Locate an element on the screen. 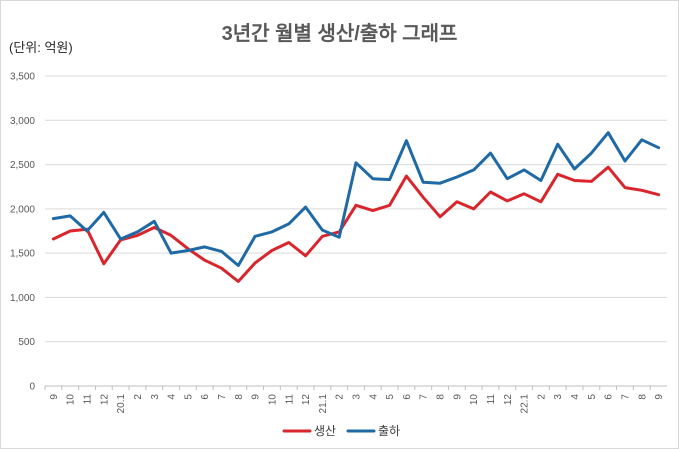  y-tick-label: 500 is located at coordinates (26, 342).